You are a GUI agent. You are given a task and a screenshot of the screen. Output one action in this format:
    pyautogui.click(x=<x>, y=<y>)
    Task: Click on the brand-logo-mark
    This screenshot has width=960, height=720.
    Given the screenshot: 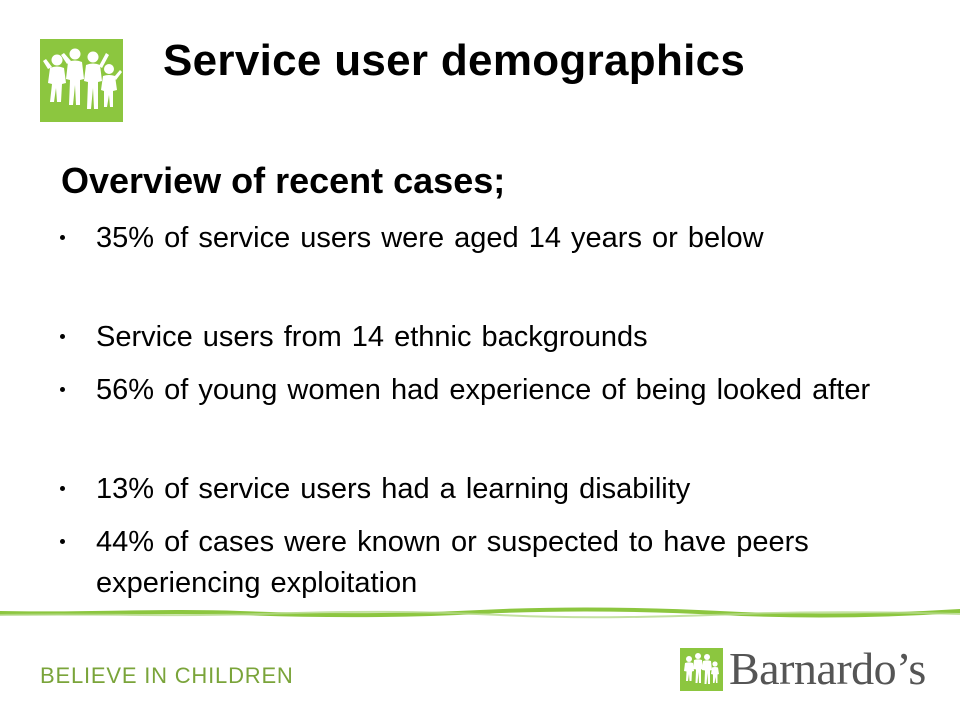 What is the action you would take?
    pyautogui.click(x=701, y=669)
    